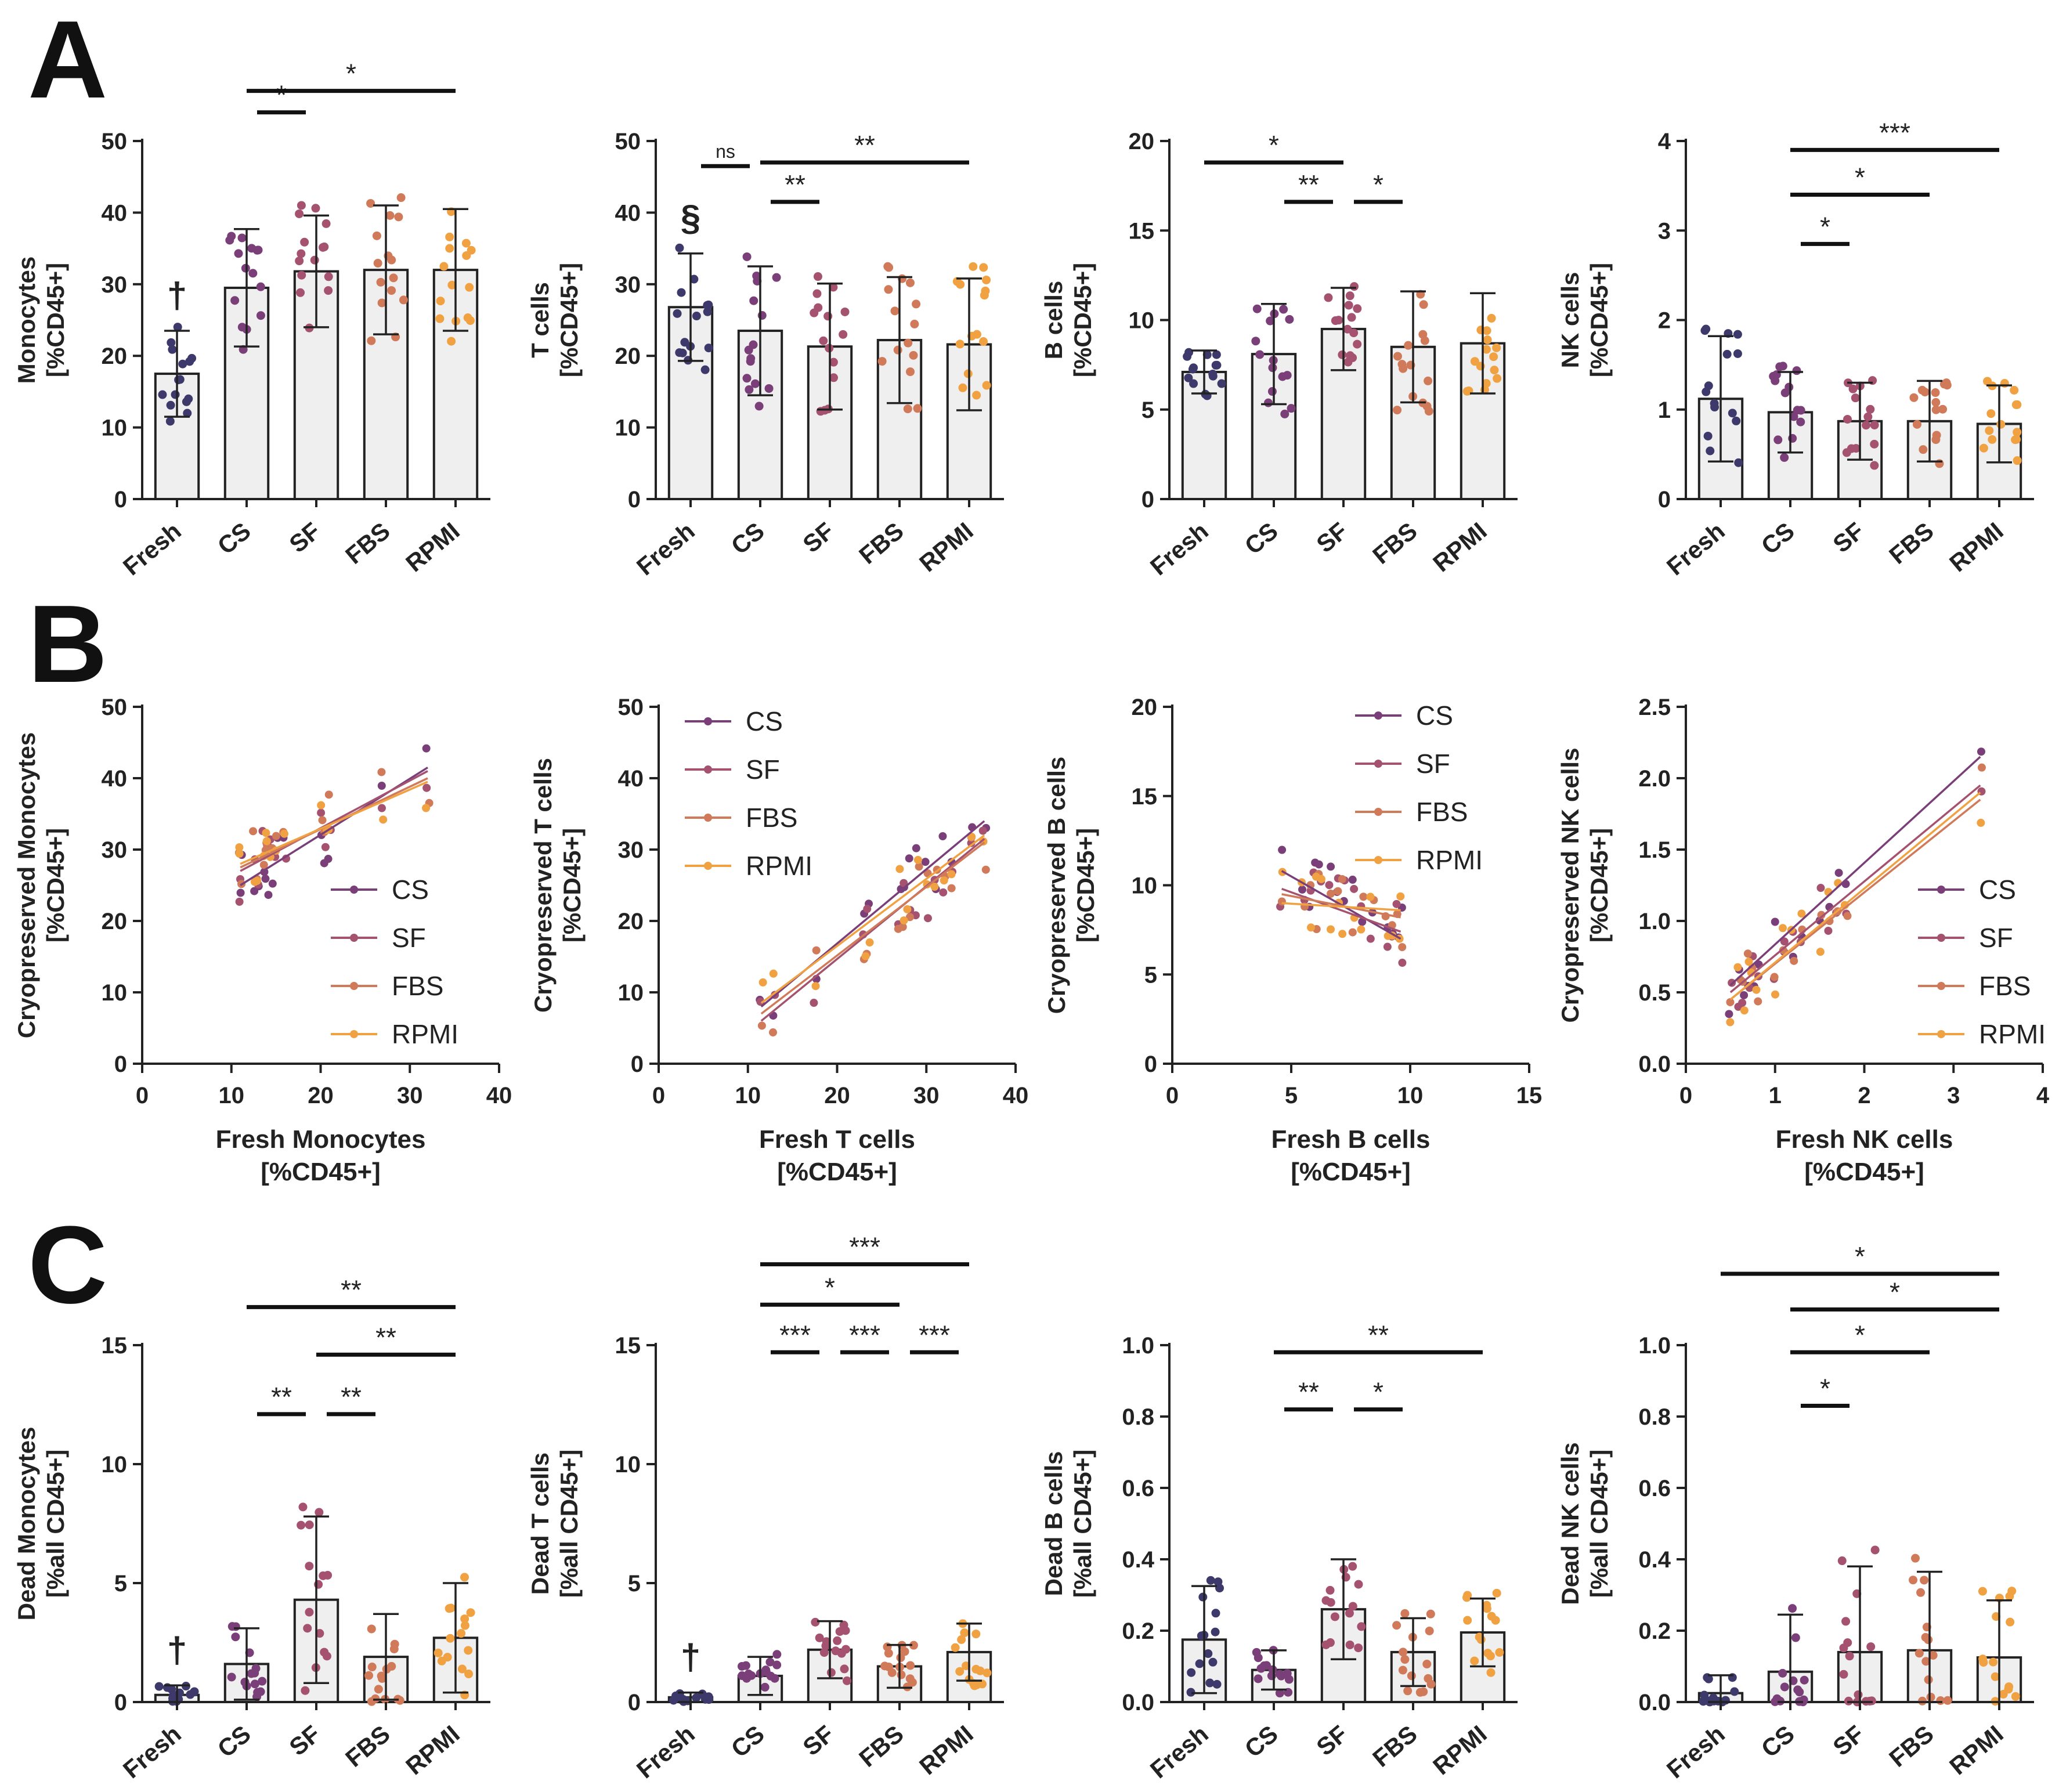 This screenshot has height=1792, width=2059. I want to click on y-tick-label: 2, so click(1664, 321).